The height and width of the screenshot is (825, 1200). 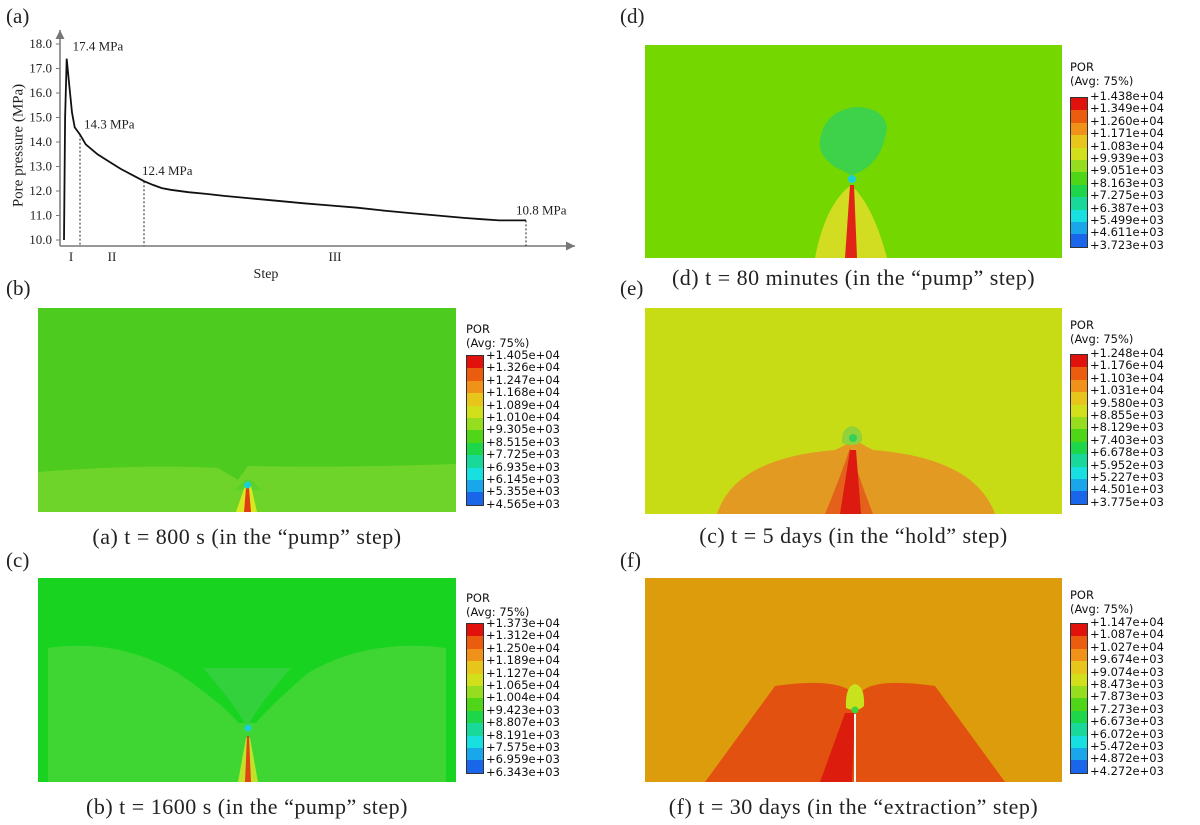 I want to click on legend-value: +1.147e+04, so click(x=1127, y=622).